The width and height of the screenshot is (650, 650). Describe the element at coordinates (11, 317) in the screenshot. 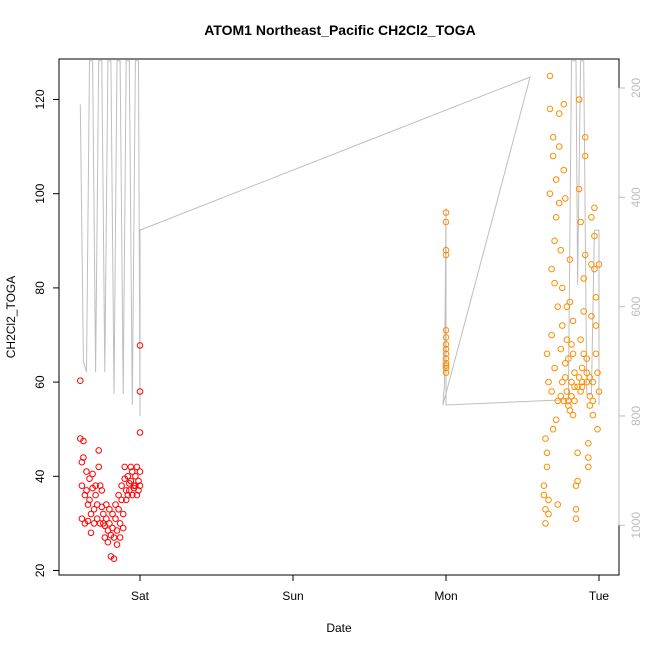

I see `y-axis-label: CH2Cl2_TOGA` at that location.